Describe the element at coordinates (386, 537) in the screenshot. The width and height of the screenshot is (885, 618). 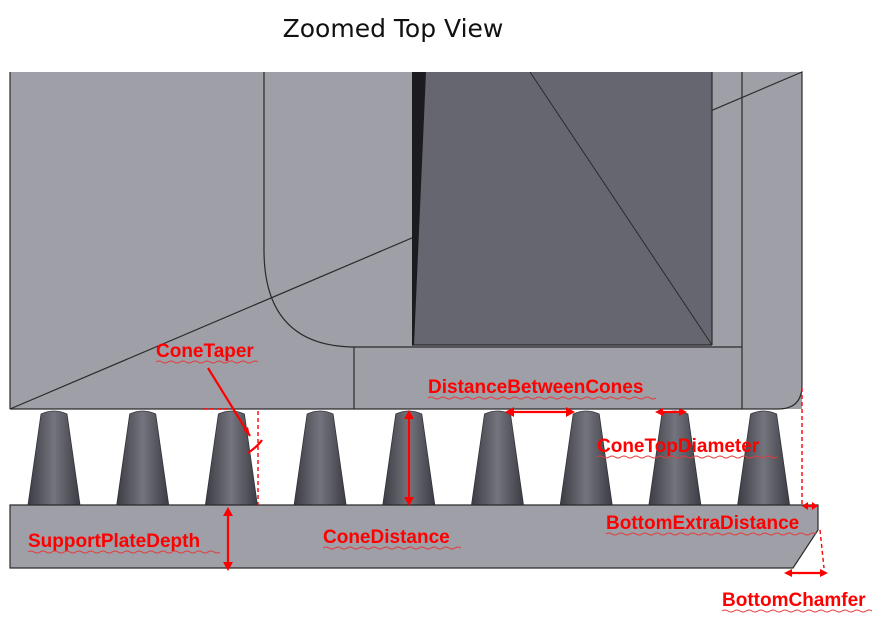
I see `label-cone-distance: ConeDistance` at that location.